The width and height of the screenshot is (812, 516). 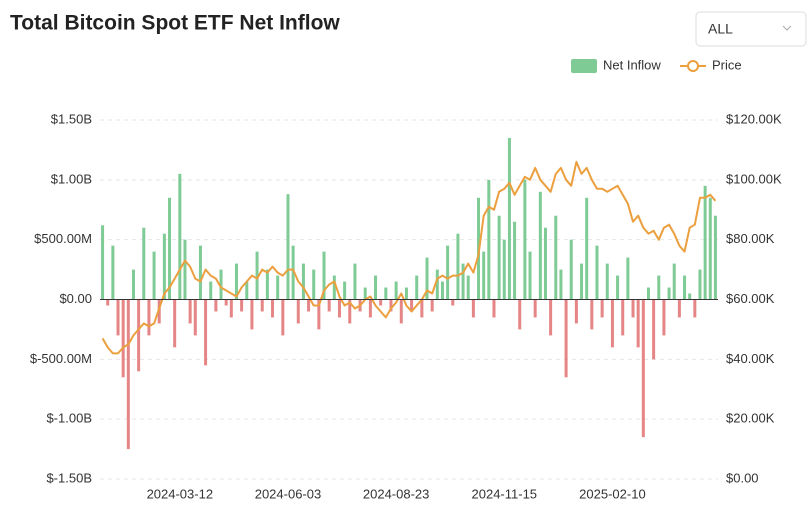 I want to click on range-value: ALL, so click(x=720, y=29).